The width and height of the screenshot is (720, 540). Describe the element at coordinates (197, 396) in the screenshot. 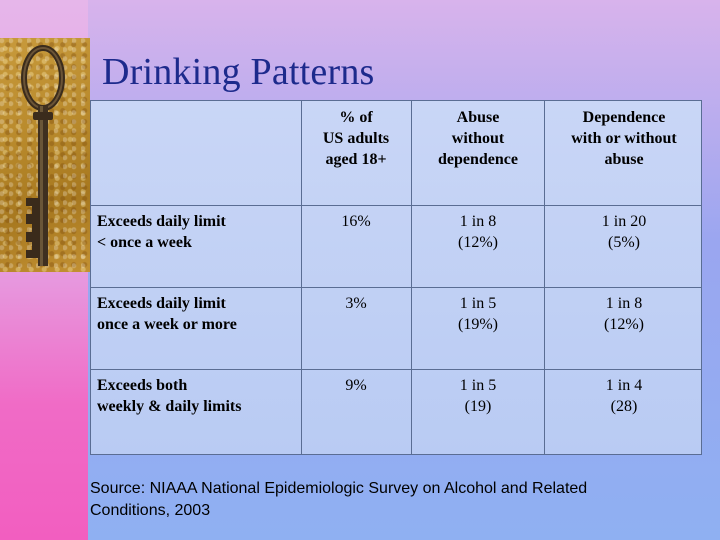

I see `row-label: Exceeds both weekly & daily limits` at that location.